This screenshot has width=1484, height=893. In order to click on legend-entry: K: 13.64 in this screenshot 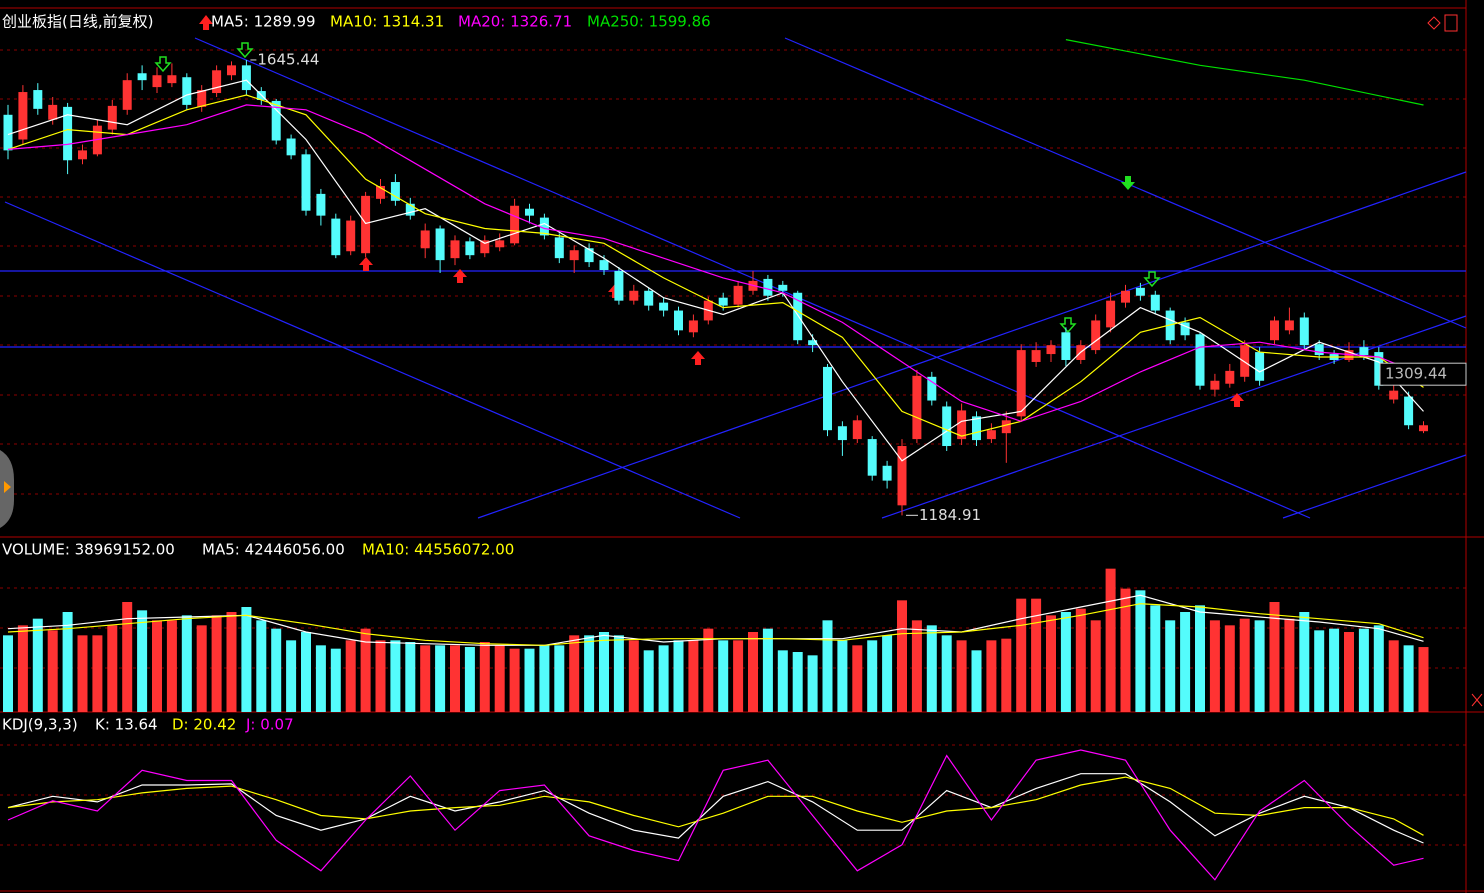, I will do `click(126, 725)`.